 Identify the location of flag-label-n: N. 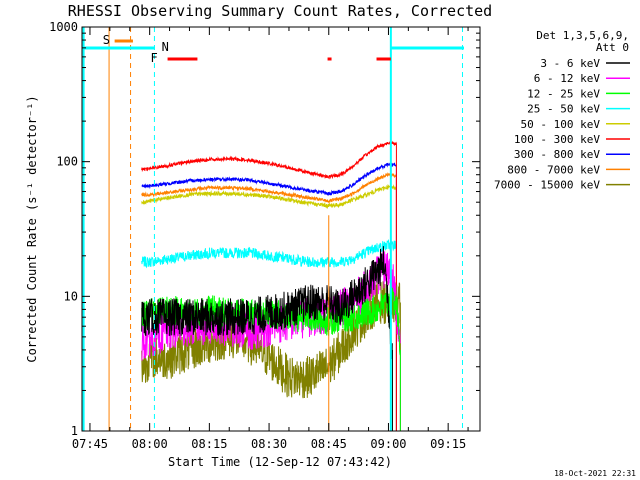
(165, 47).